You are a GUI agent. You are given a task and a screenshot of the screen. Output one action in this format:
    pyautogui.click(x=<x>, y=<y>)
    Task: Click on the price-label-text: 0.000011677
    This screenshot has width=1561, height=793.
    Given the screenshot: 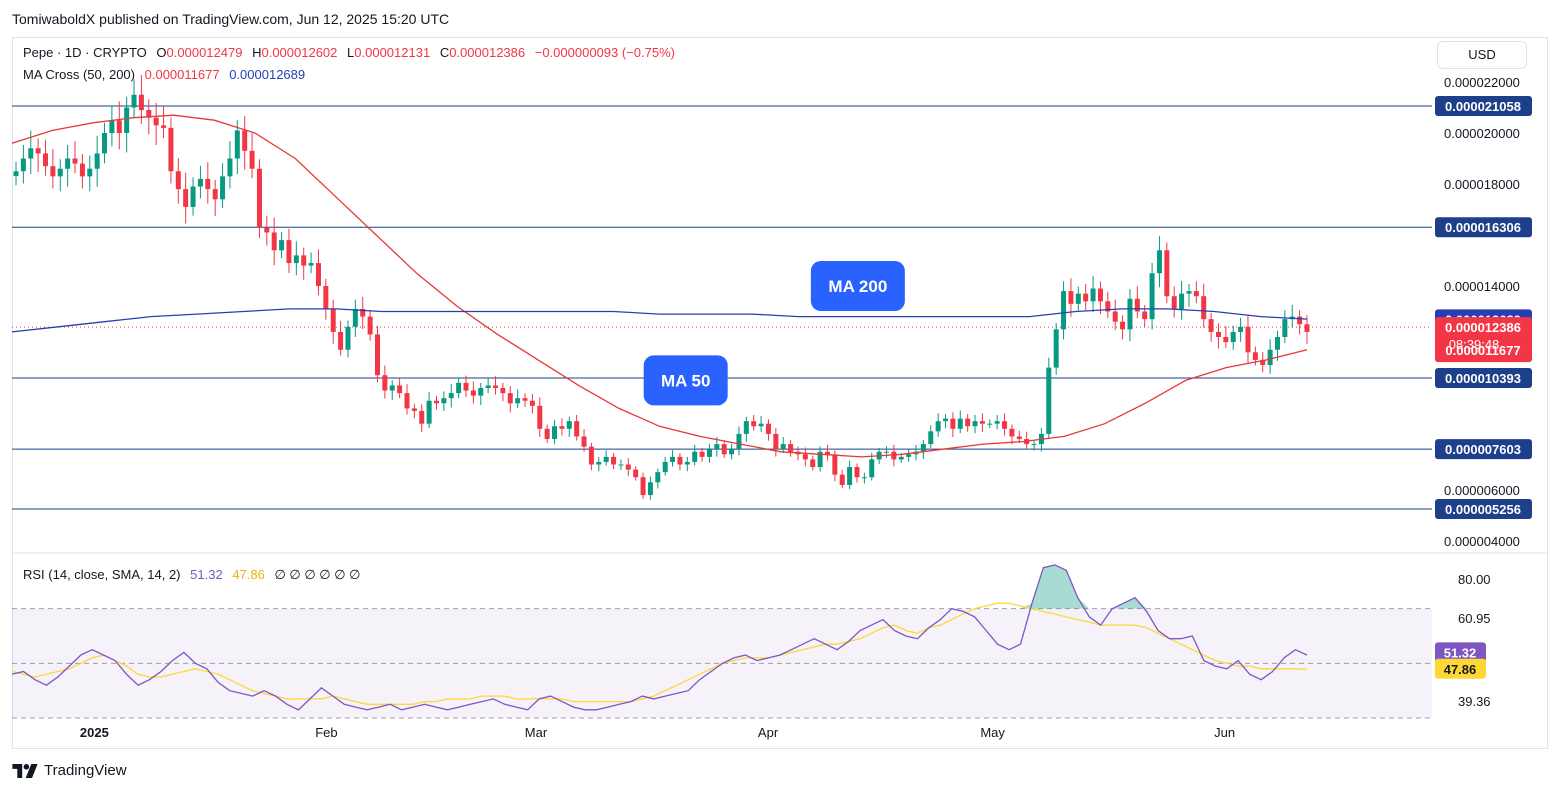 What is the action you would take?
    pyautogui.click(x=1482, y=350)
    